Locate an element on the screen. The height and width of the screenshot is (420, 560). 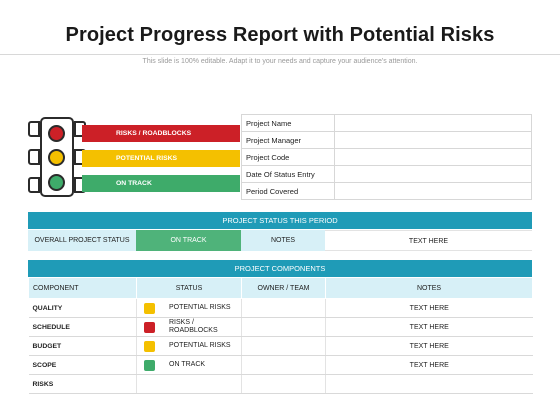
table-row: SCHEDULE RISKS / ROADBLOCKS TEXT HERE is located at coordinates (280, 327).